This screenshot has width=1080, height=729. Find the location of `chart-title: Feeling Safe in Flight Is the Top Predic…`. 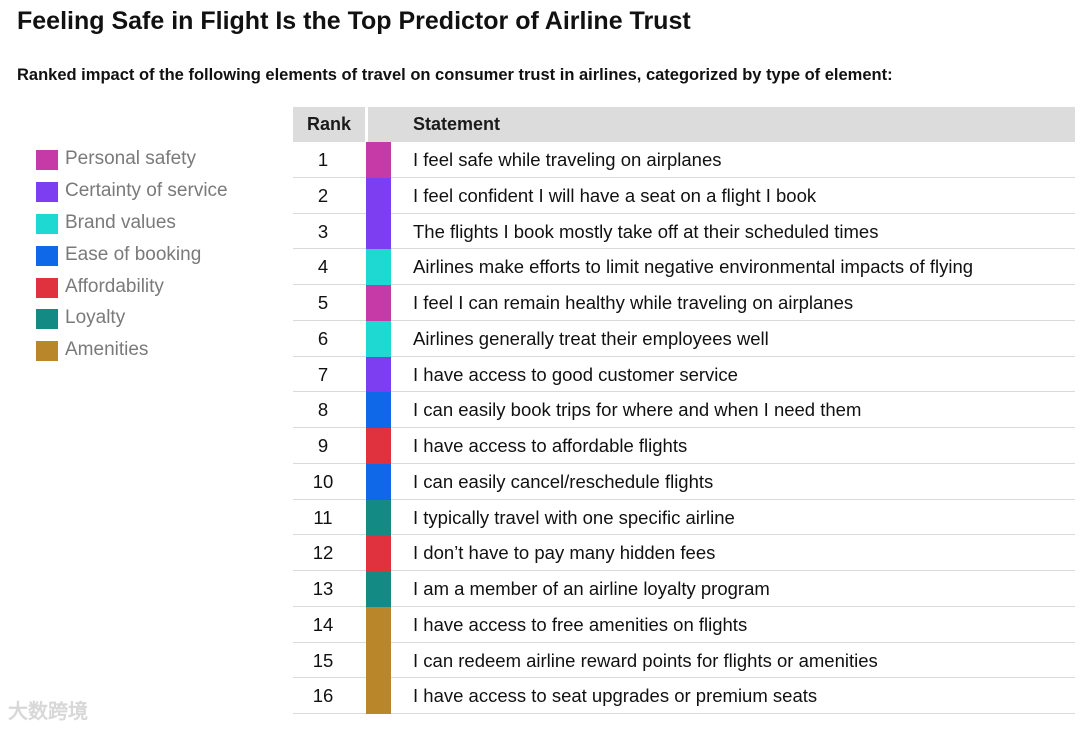

chart-title: Feeling Safe in Flight Is the Top Predic… is located at coordinates (354, 21).